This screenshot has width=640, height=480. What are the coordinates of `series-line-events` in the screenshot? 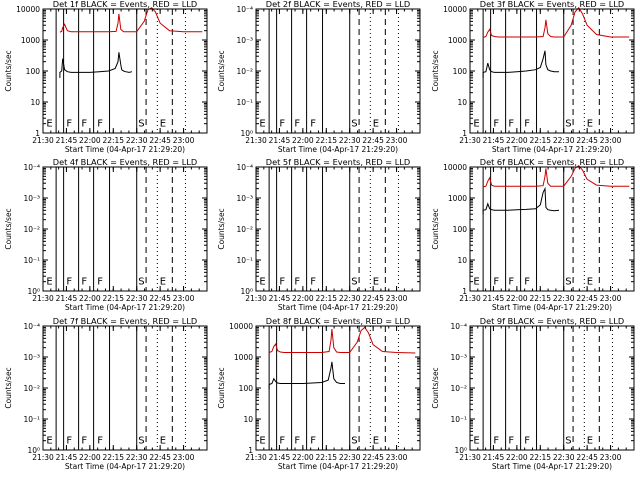 It's located at (521, 200).